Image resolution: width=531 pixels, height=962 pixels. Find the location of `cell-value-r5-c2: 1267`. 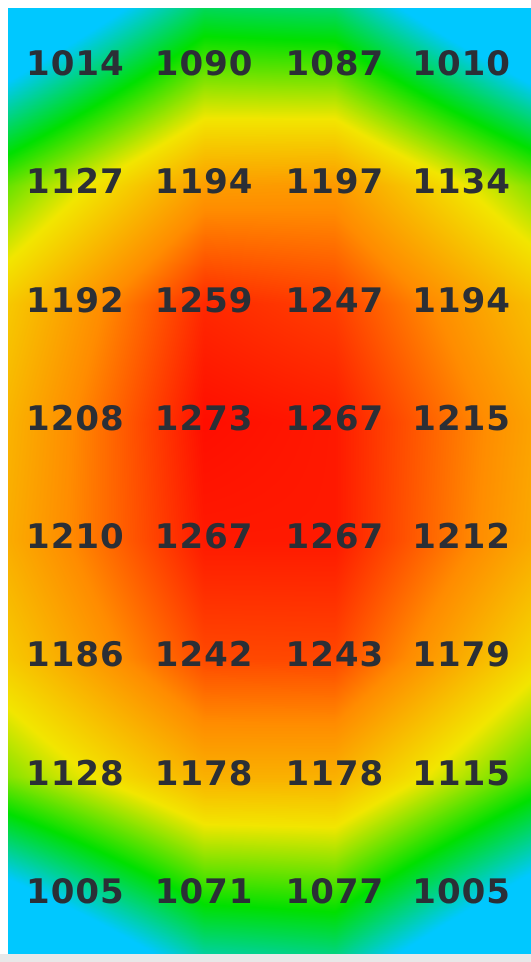

cell-value-r5-c2: 1267 is located at coordinates (204, 537).